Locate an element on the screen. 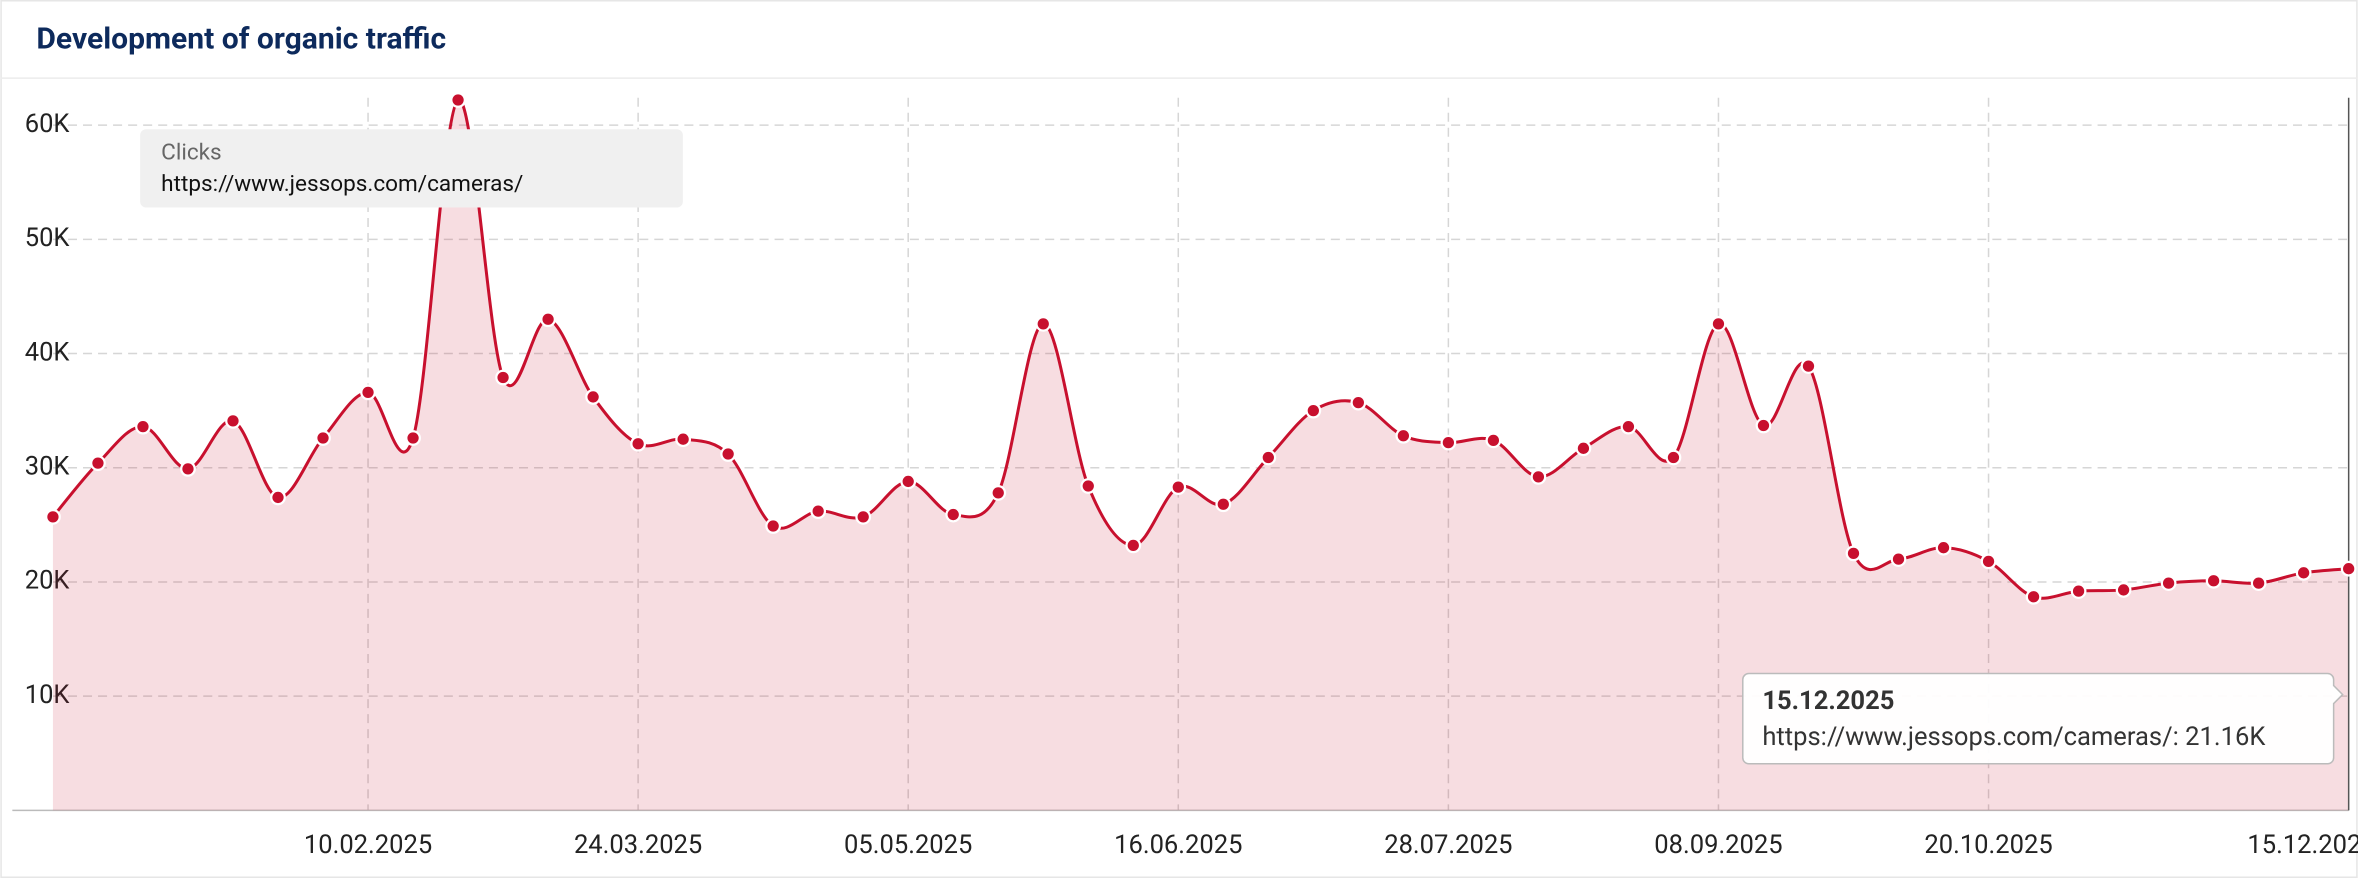  y-tick-label: 50K is located at coordinates (48, 238).